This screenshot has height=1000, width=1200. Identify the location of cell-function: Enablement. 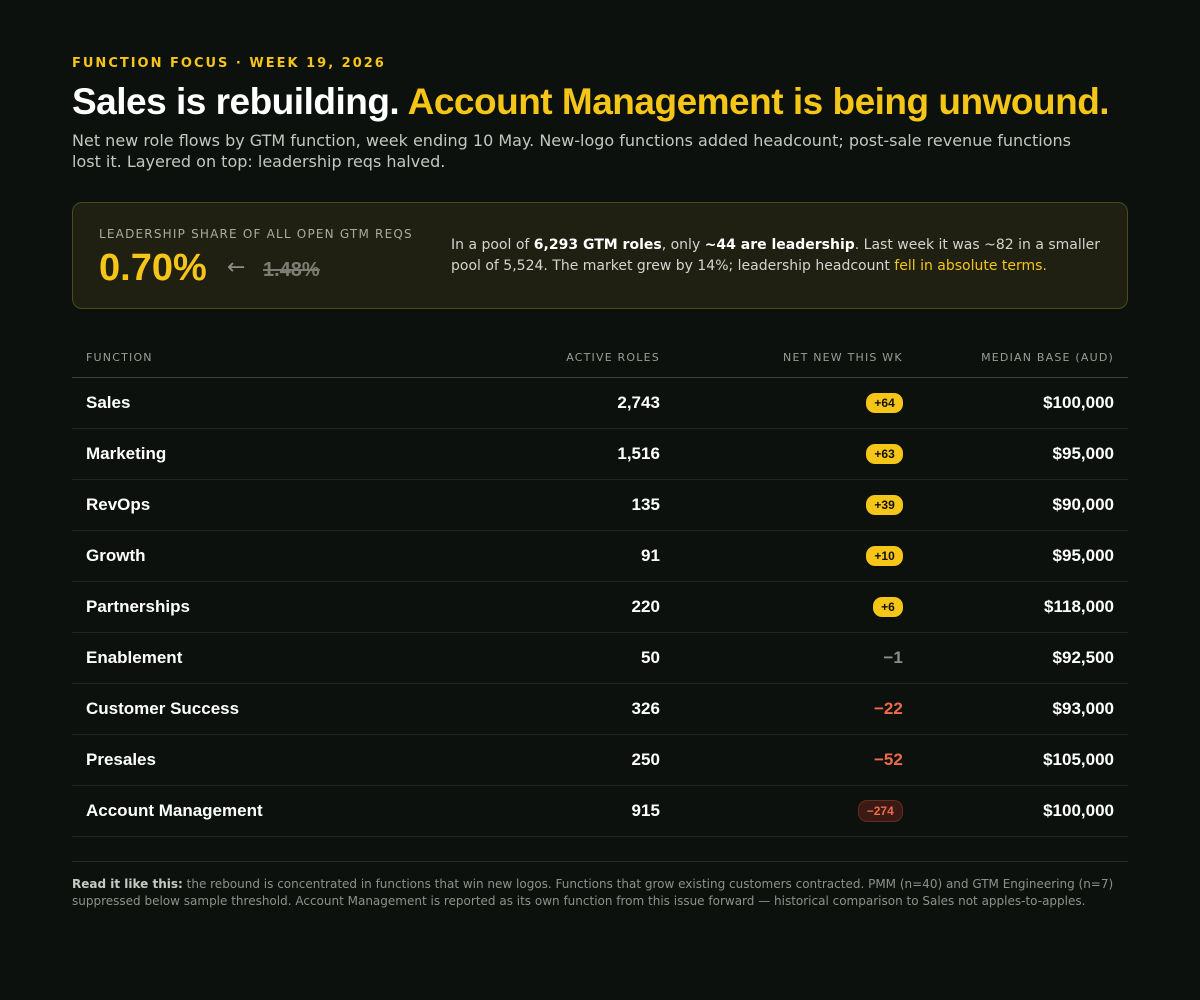
(230, 658).